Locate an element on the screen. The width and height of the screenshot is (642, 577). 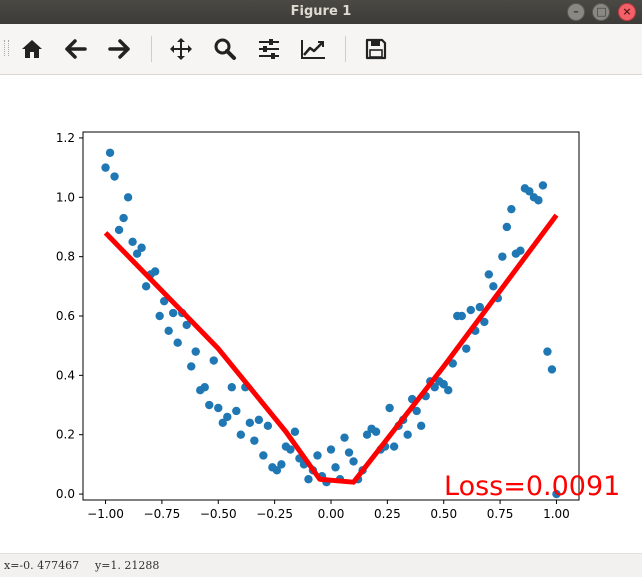
y-tick-label: 0.6 is located at coordinates (65, 316).